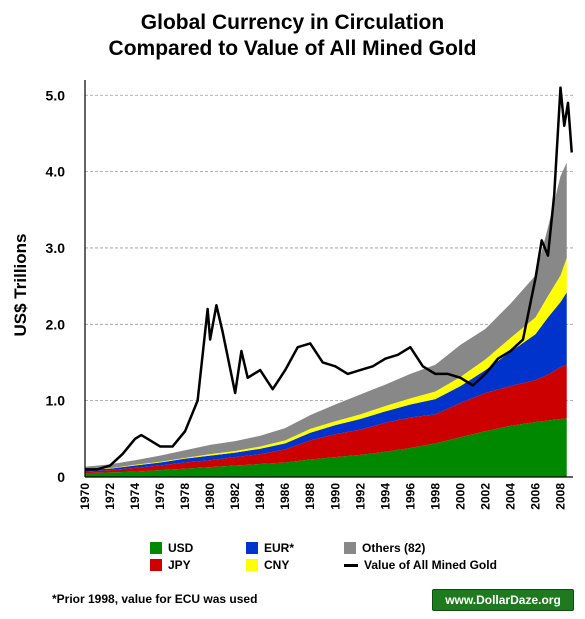 This screenshot has height=619, width=585. I want to click on x-tick-label-2002: 2002, so click(485, 496).